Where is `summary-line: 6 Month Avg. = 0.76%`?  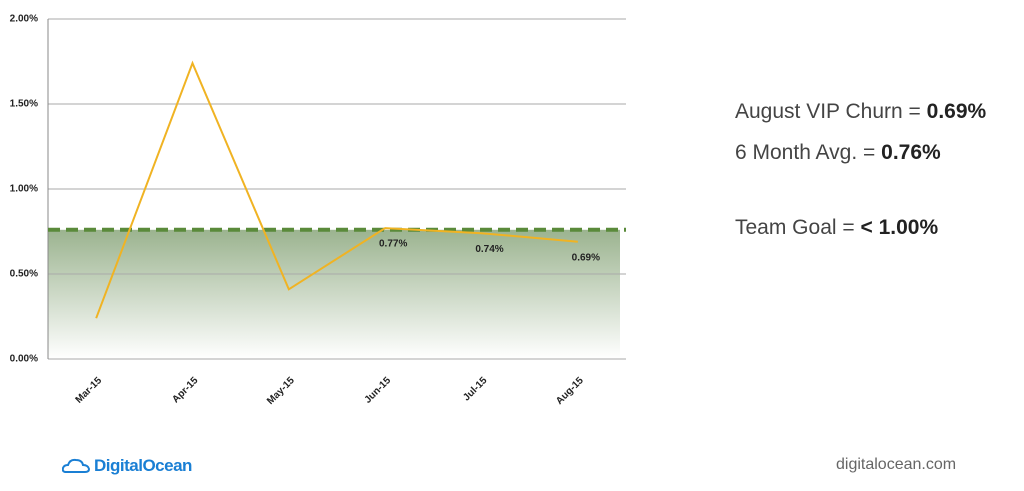 summary-line: 6 Month Avg. = 0.76% is located at coordinates (838, 153).